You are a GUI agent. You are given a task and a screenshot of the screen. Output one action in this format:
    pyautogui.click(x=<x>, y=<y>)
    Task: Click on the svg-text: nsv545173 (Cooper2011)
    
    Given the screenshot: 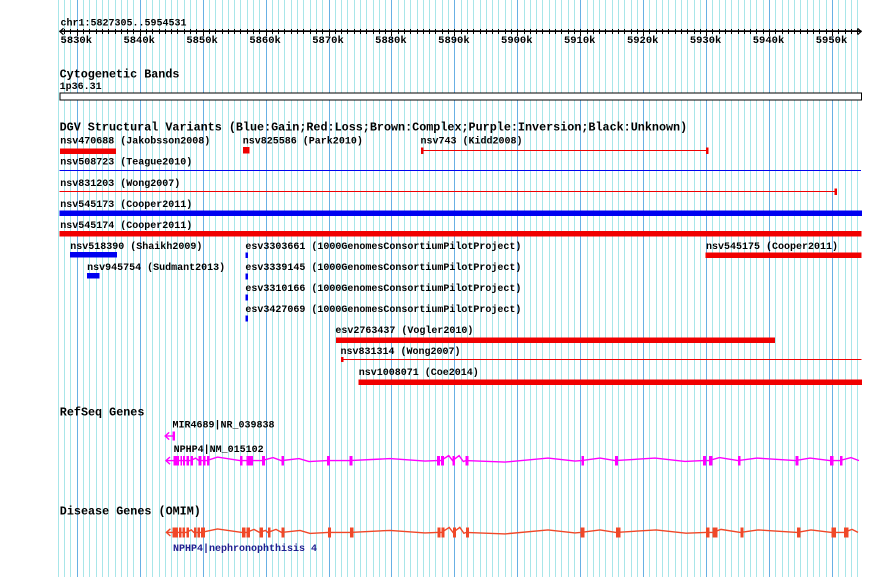 What is the action you would take?
    pyautogui.click(x=126, y=205)
    